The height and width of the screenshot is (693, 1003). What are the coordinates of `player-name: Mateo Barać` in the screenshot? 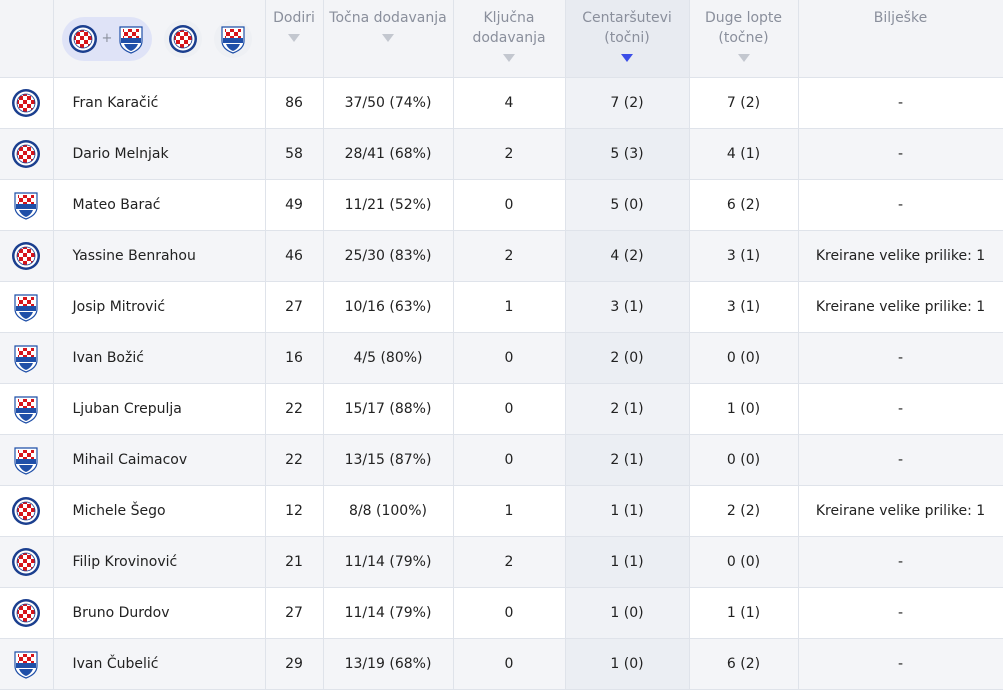 It's located at (159, 205).